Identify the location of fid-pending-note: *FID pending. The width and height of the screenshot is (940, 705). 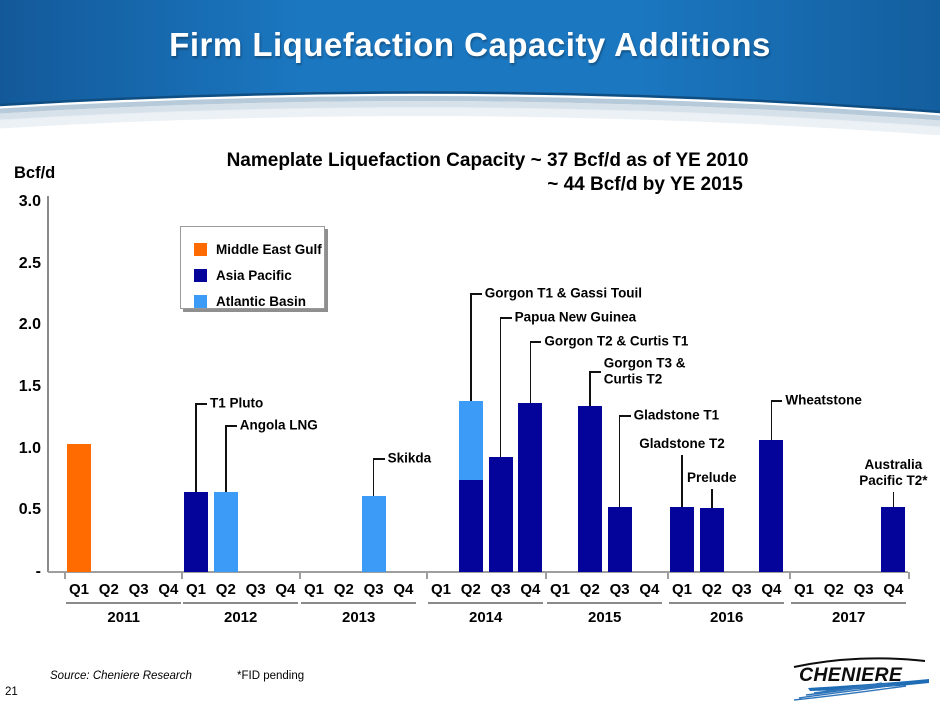
(271, 676).